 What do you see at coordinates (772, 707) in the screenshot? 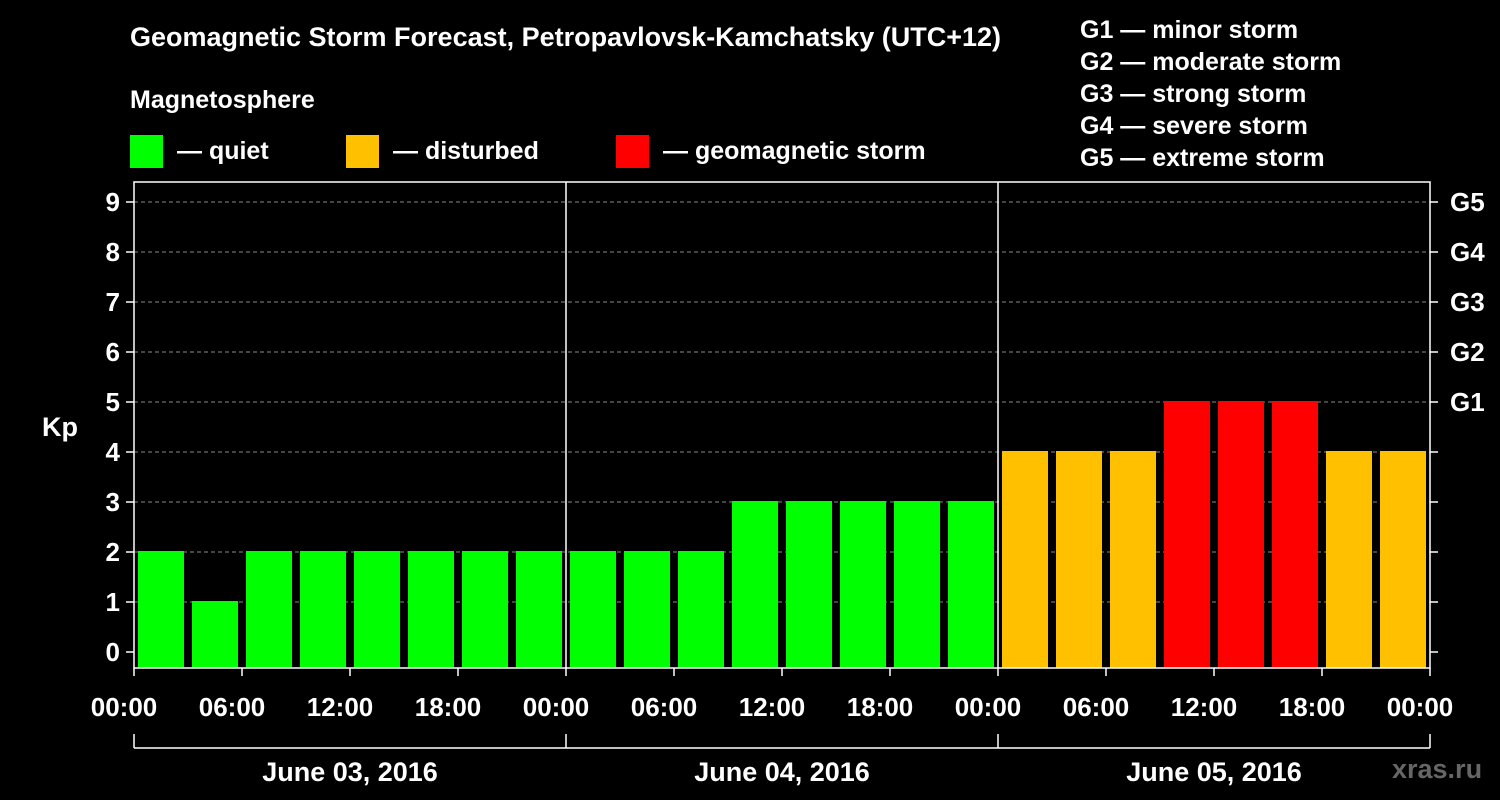
I see `x-tick-label-6: 12:00` at bounding box center [772, 707].